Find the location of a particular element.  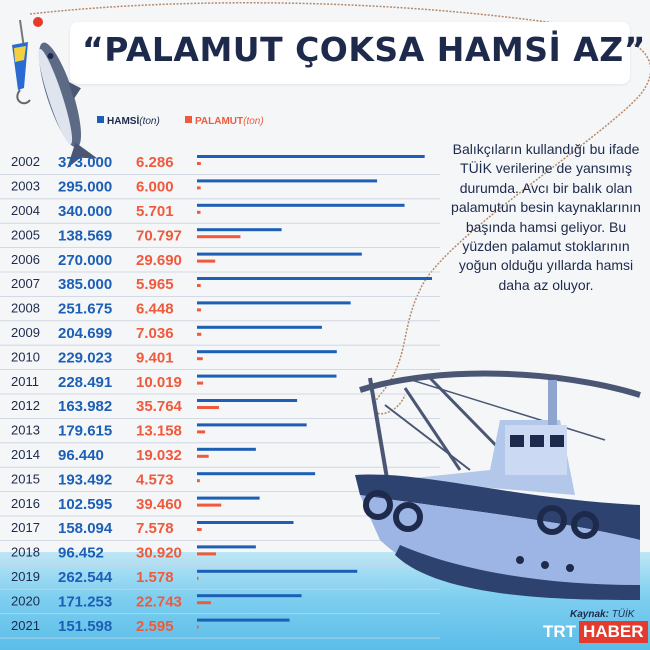

hamsi-value-label: 163.982 is located at coordinates (85, 406).